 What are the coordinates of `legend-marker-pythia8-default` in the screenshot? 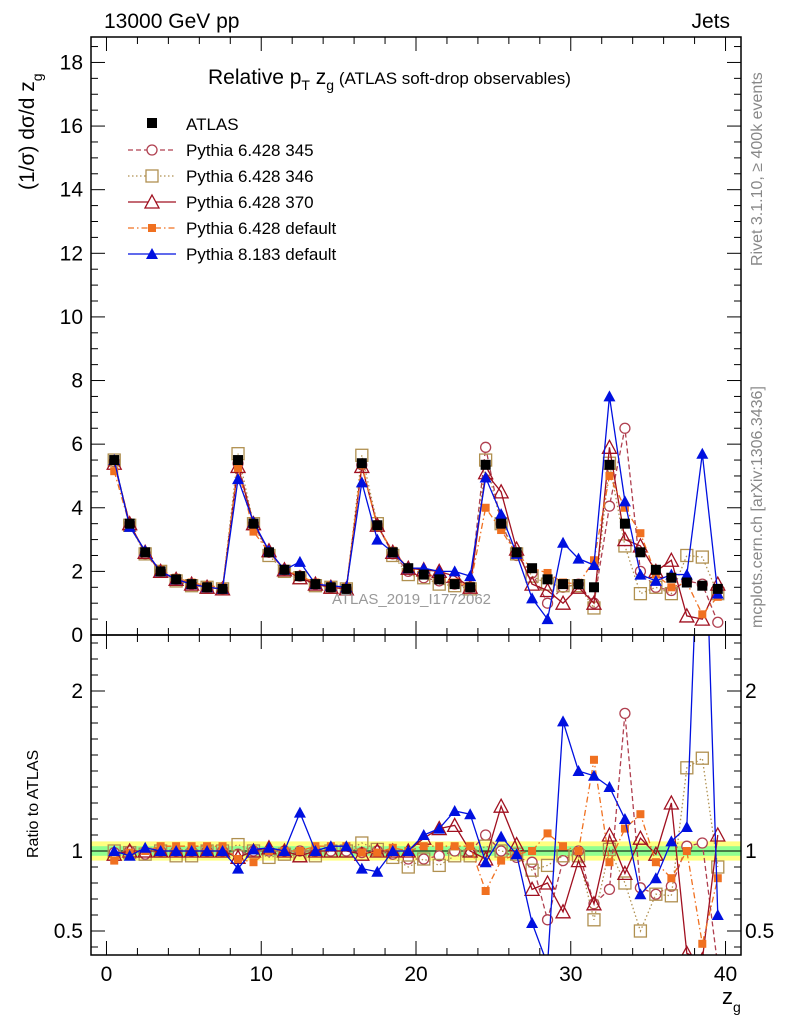 It's located at (152, 253).